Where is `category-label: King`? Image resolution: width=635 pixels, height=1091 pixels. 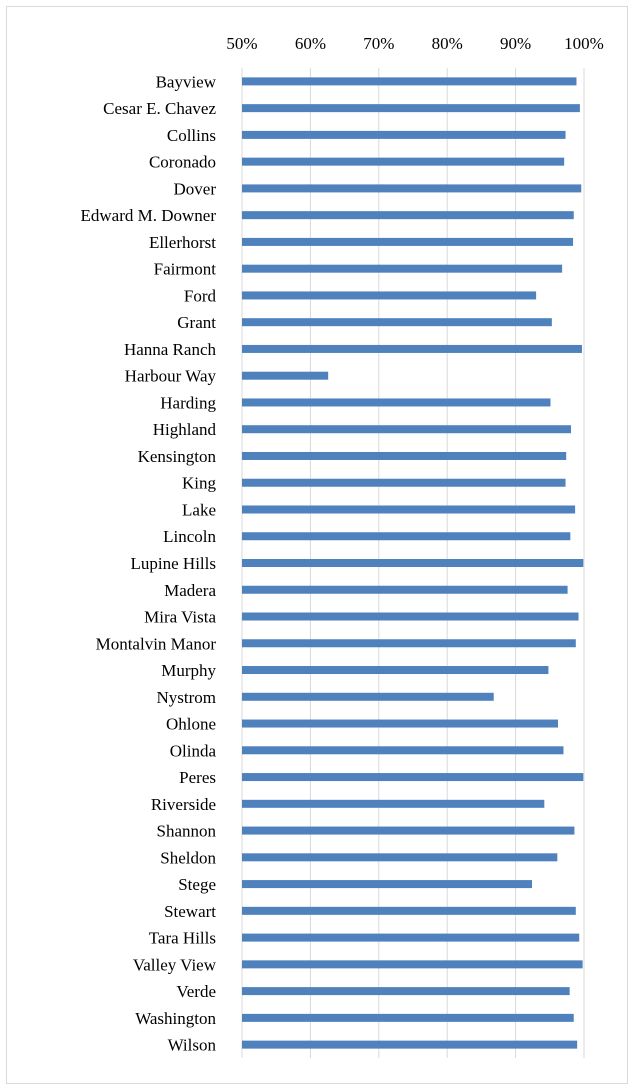 category-label: King is located at coordinates (199, 483).